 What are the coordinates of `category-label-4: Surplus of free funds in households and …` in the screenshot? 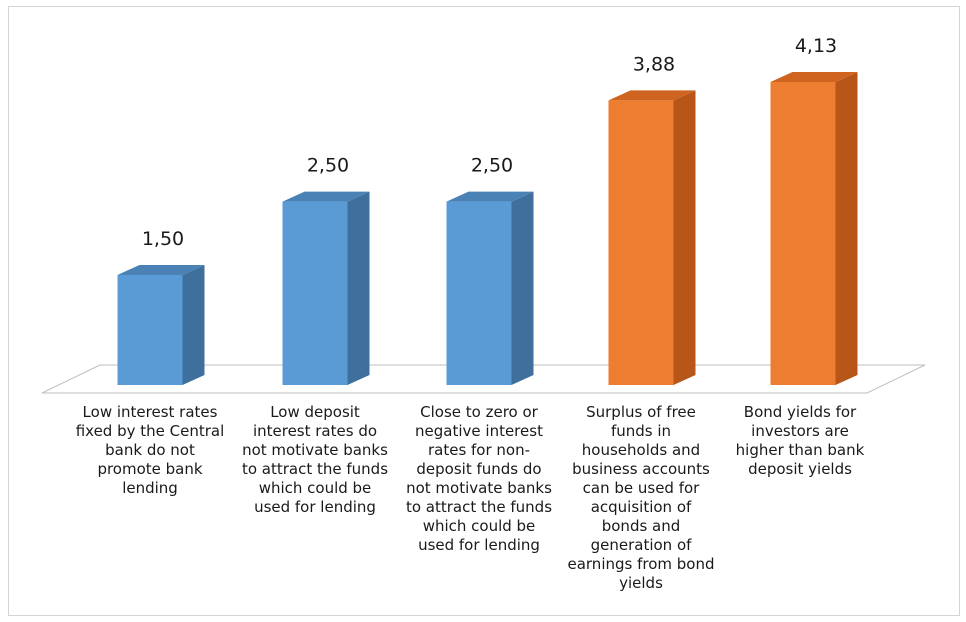 It's located at (641, 497).